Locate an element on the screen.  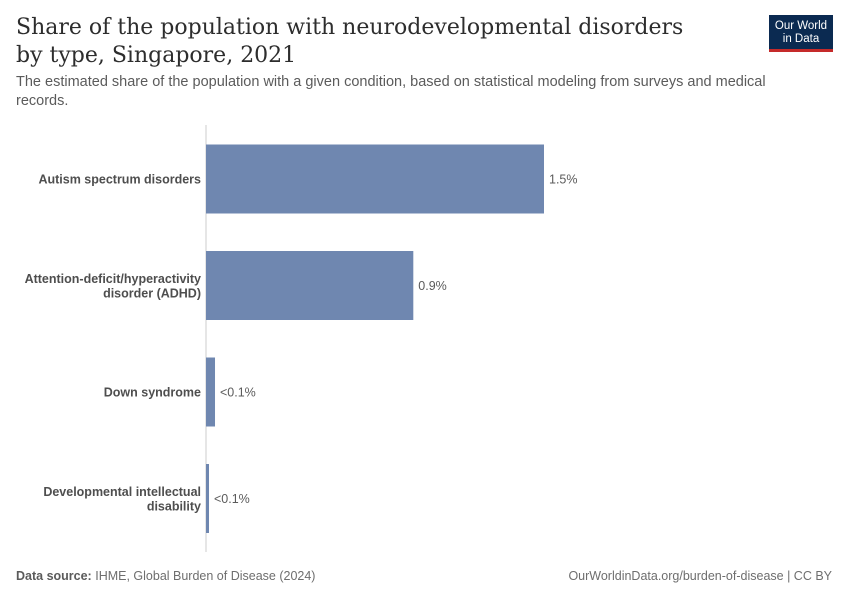
category-label-line: Developmental intellectual is located at coordinates (122, 492).